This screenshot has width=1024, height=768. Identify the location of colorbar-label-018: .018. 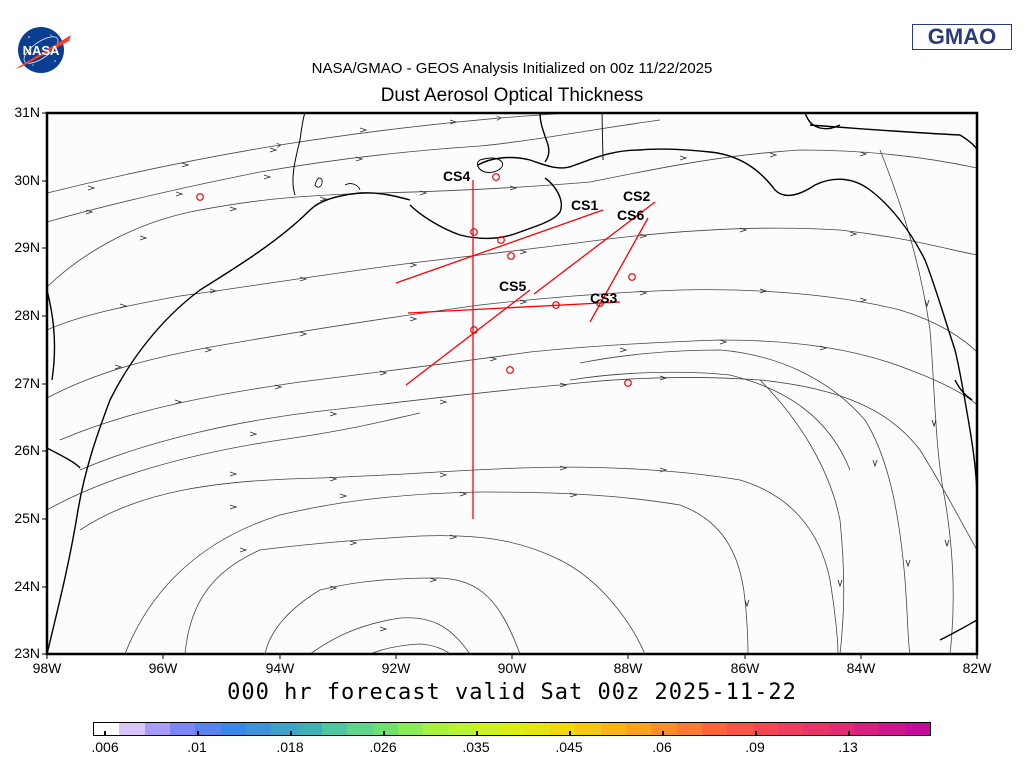
(290, 747).